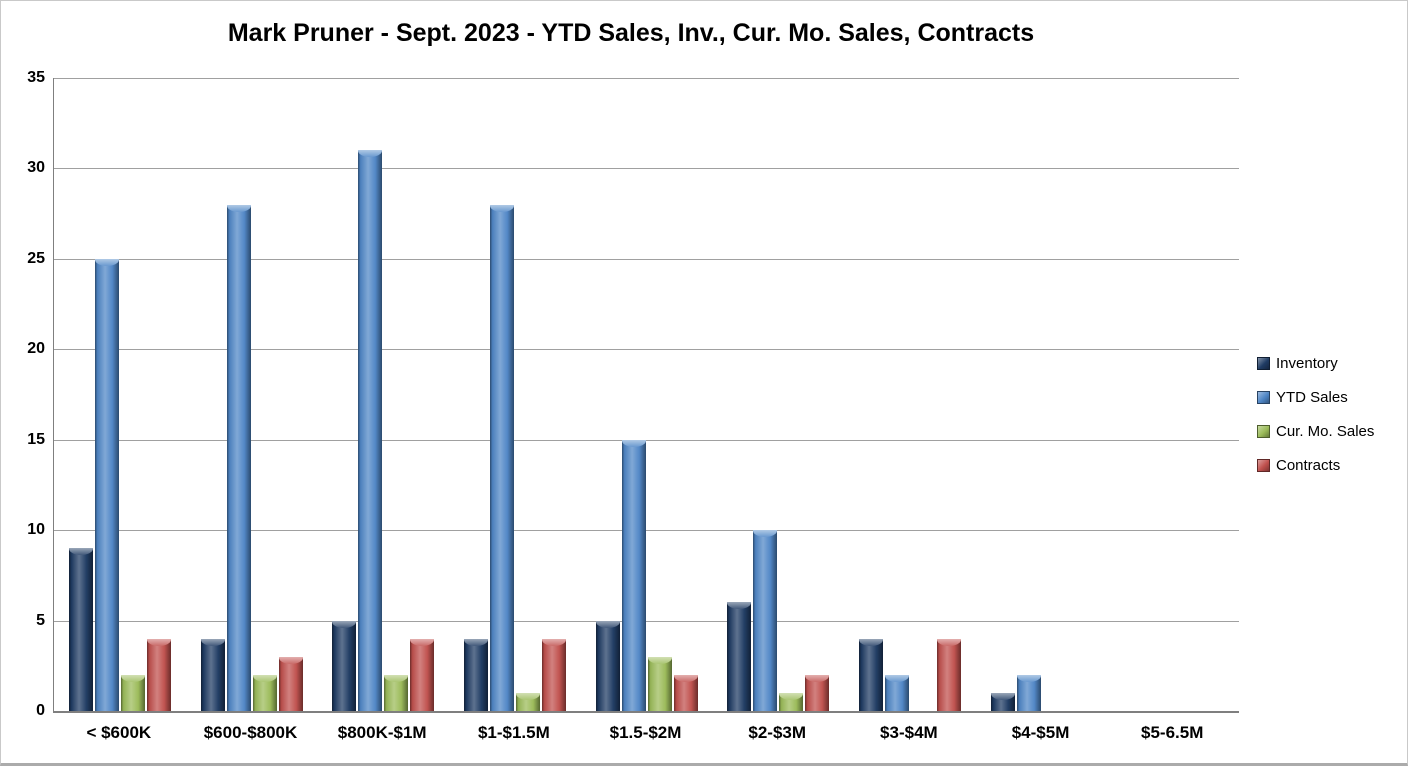 The image size is (1408, 766). Describe the element at coordinates (1308, 465) in the screenshot. I see `legend-label-contracts: Contracts` at that location.